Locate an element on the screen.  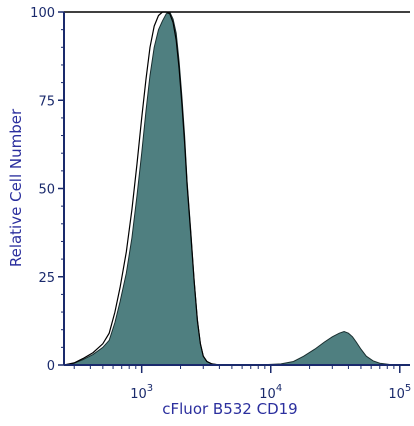
y-tick-label: 100 is located at coordinates (42, 13).